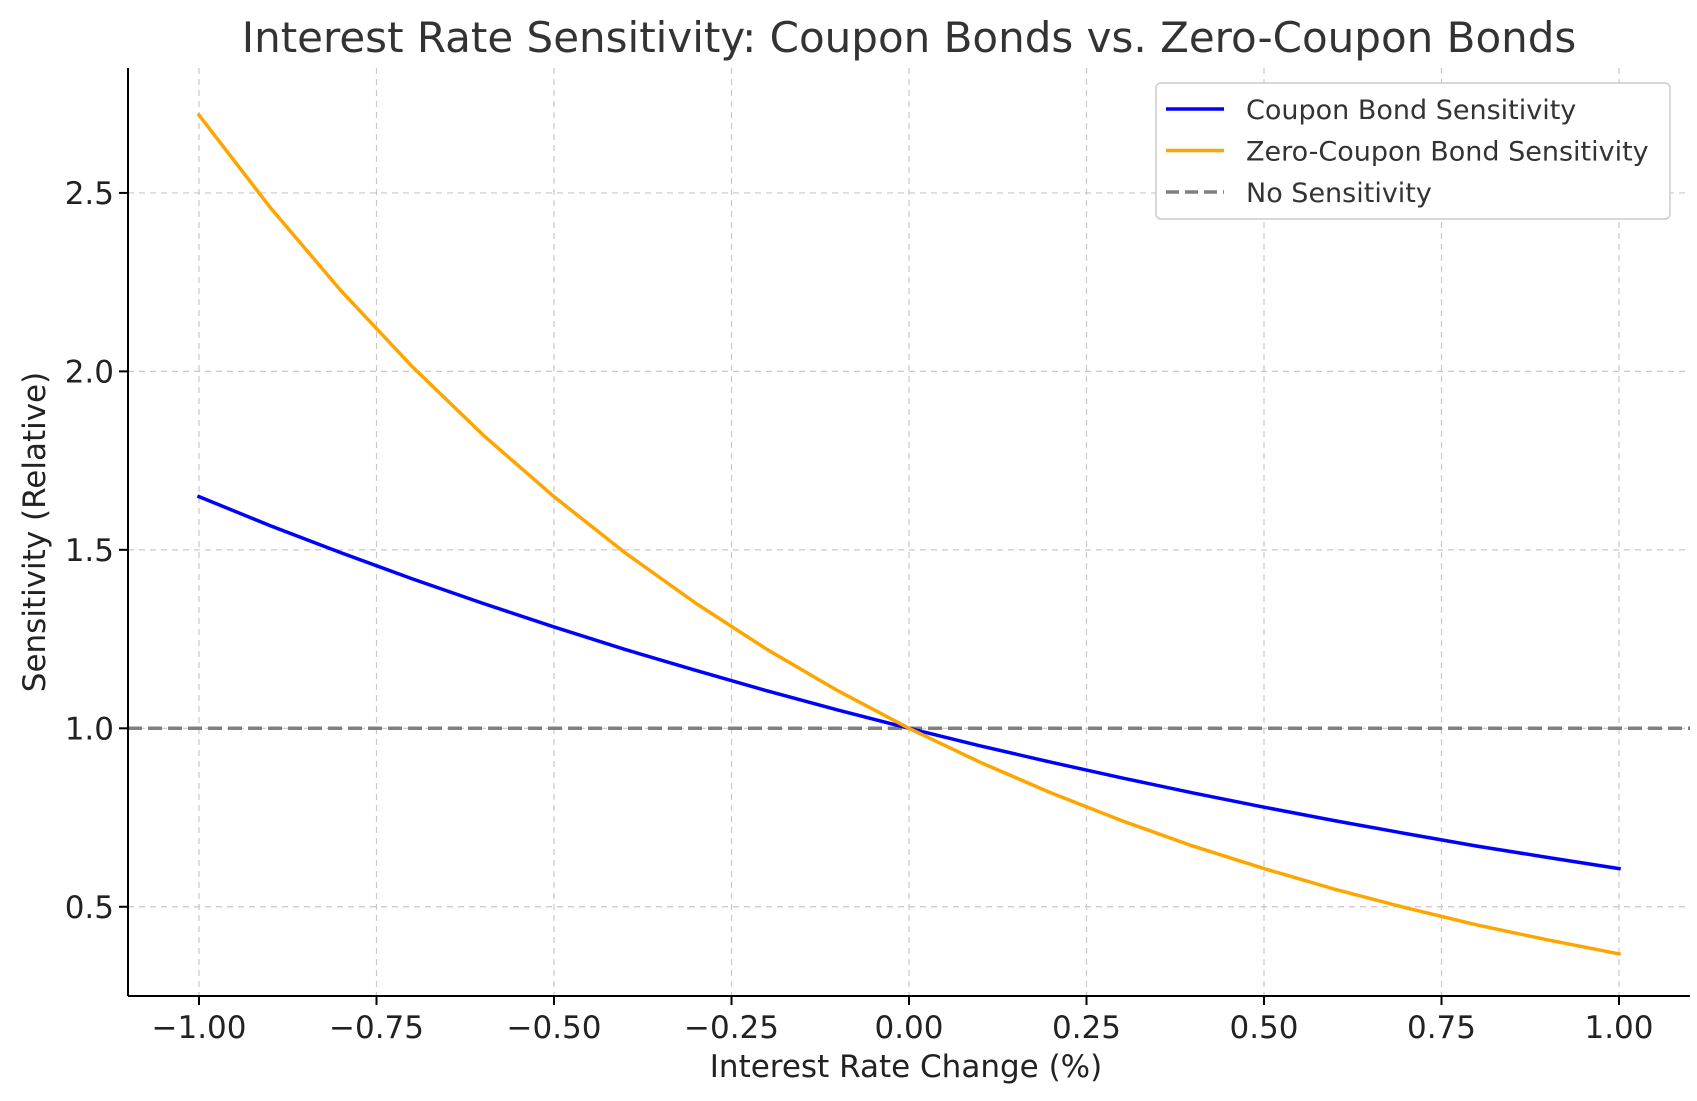 This screenshot has height=1101, width=1697. I want to click on x-axis-label: Interest Rate Change (%), so click(906, 1067).